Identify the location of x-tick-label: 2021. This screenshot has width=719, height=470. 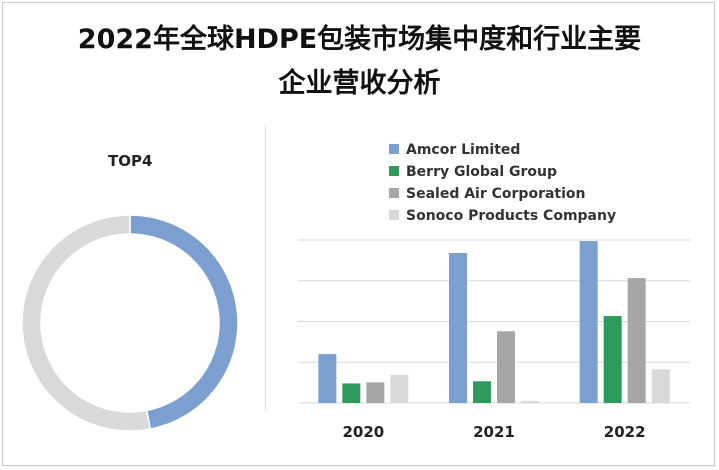
(494, 432).